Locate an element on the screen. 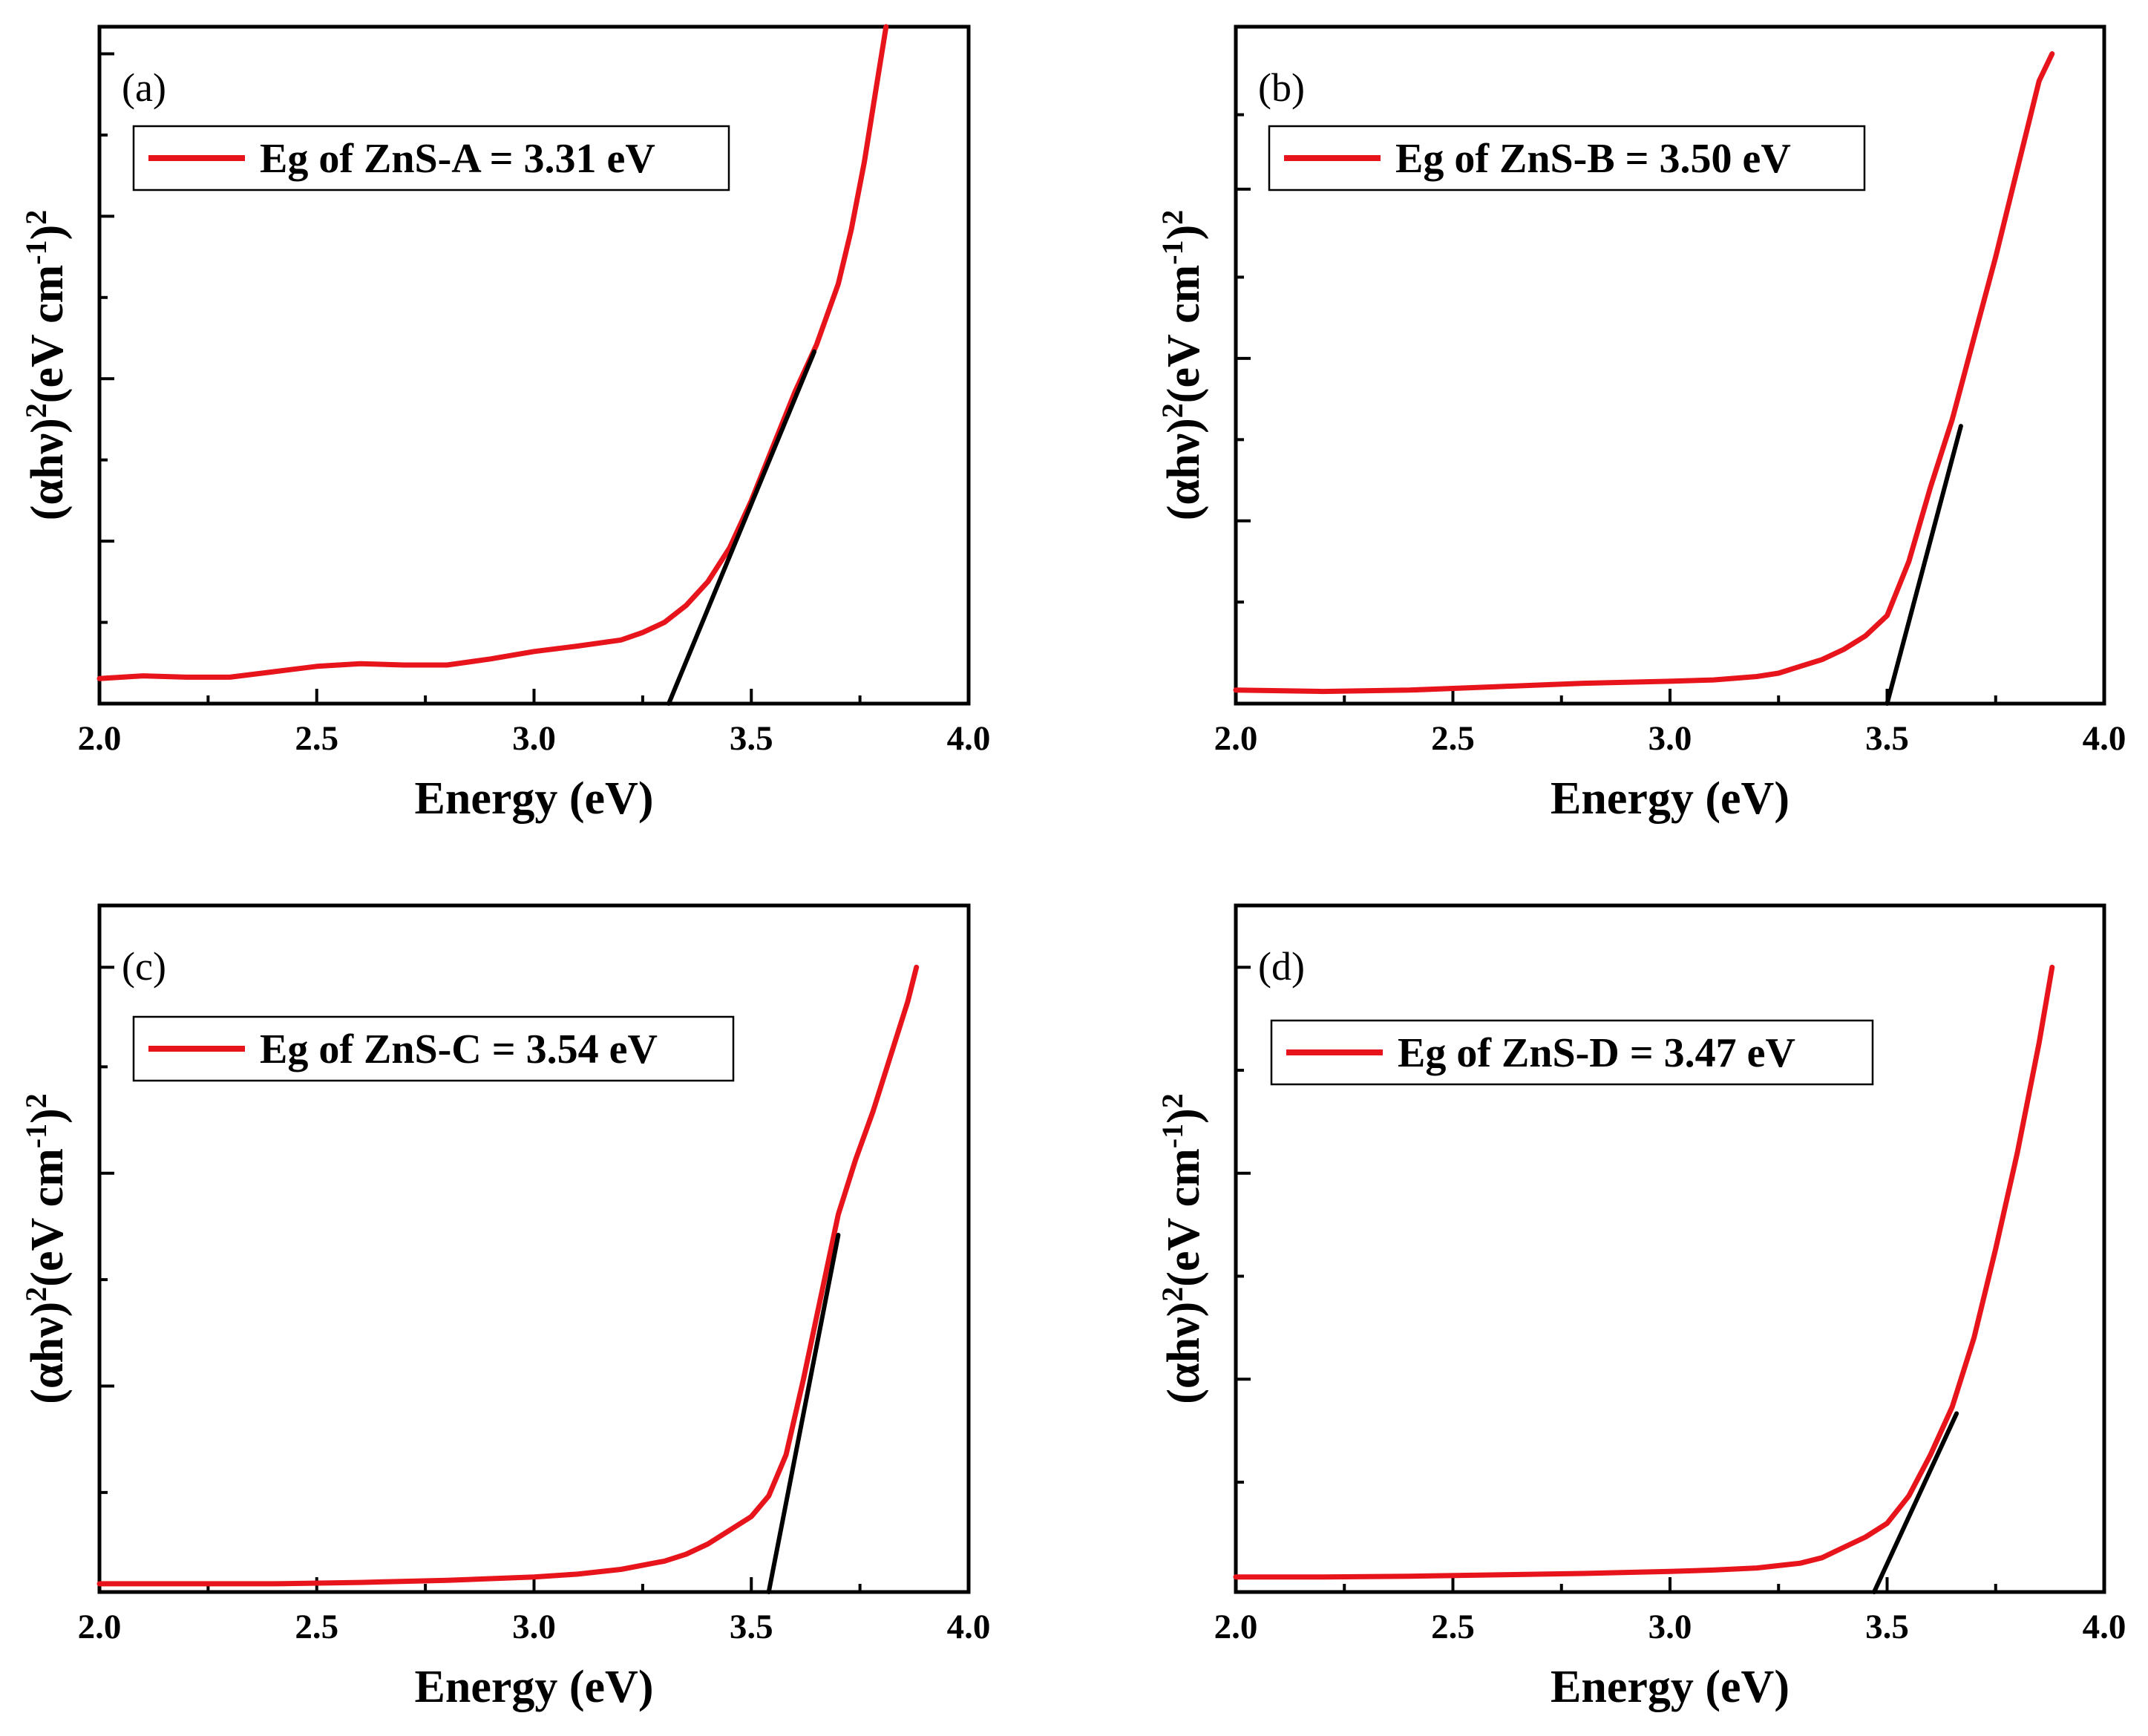 Image resolution: width=2148 pixels, height=1736 pixels. legend: Eg of ZnS-D = 3.47 eV is located at coordinates (1572, 1052).